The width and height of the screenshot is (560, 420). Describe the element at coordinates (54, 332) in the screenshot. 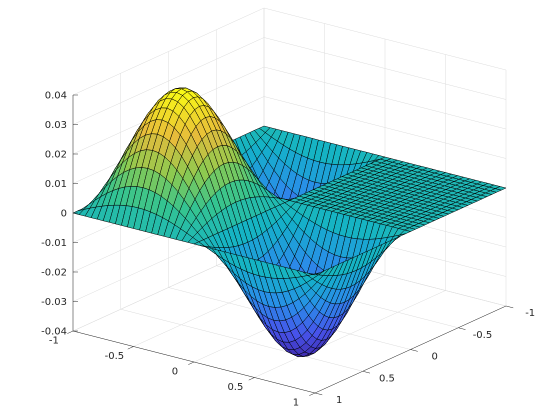

I see `z-tick-label: -0.04` at that location.